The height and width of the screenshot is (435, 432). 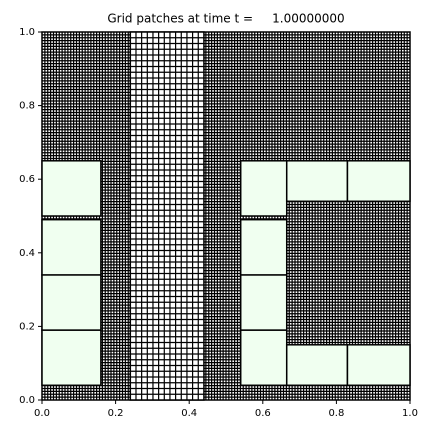 What do you see at coordinates (116, 413) in the screenshot?
I see `x-tick-label: 0.2` at bounding box center [116, 413].